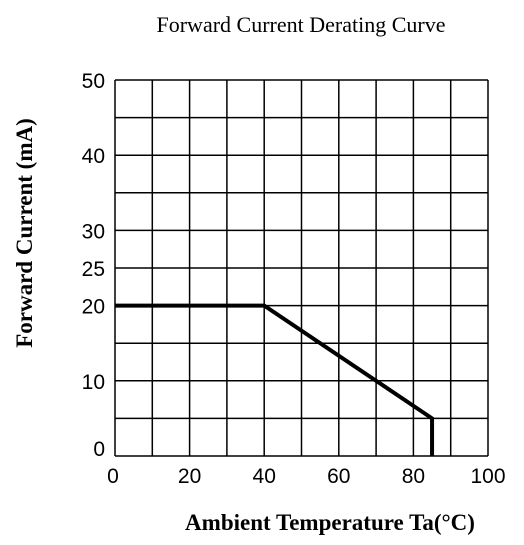 The image size is (524, 545). What do you see at coordinates (264, 476) in the screenshot?
I see `x-tick-label: 40` at bounding box center [264, 476].